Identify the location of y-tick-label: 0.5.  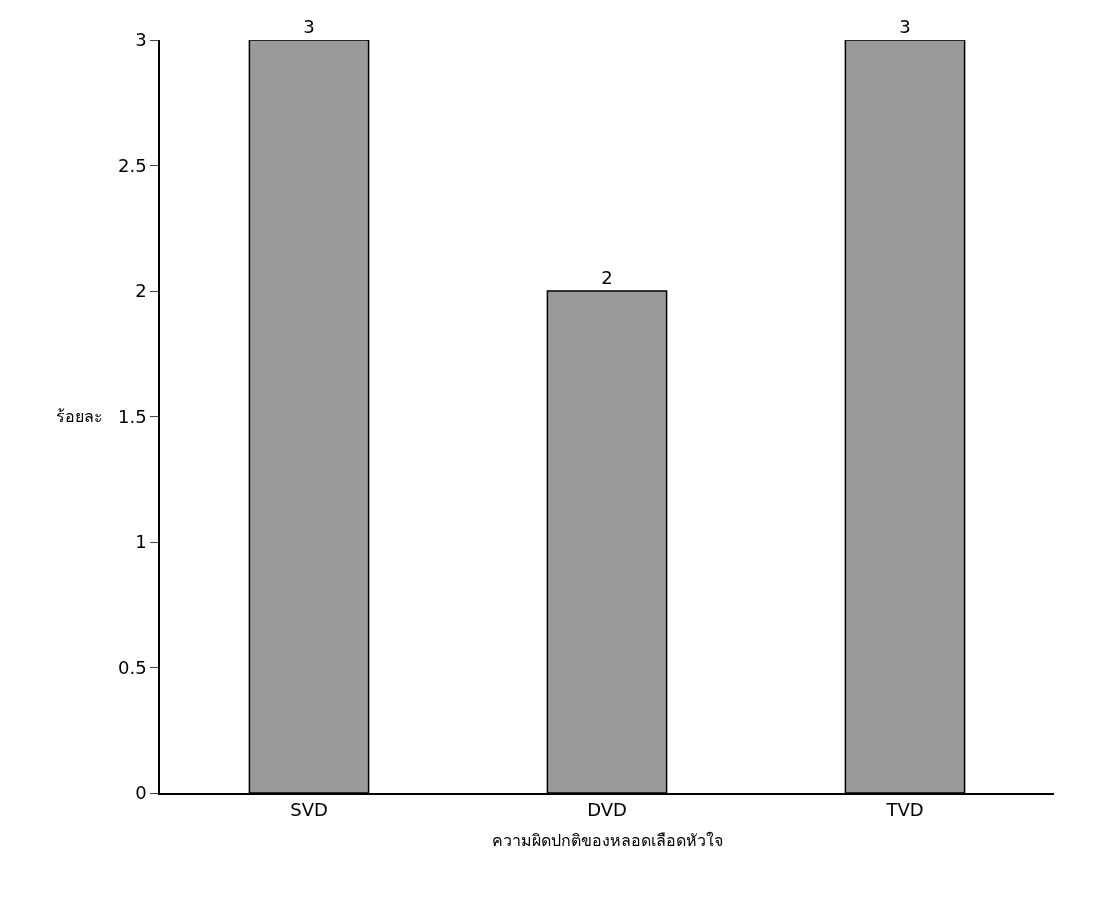
(132, 667).